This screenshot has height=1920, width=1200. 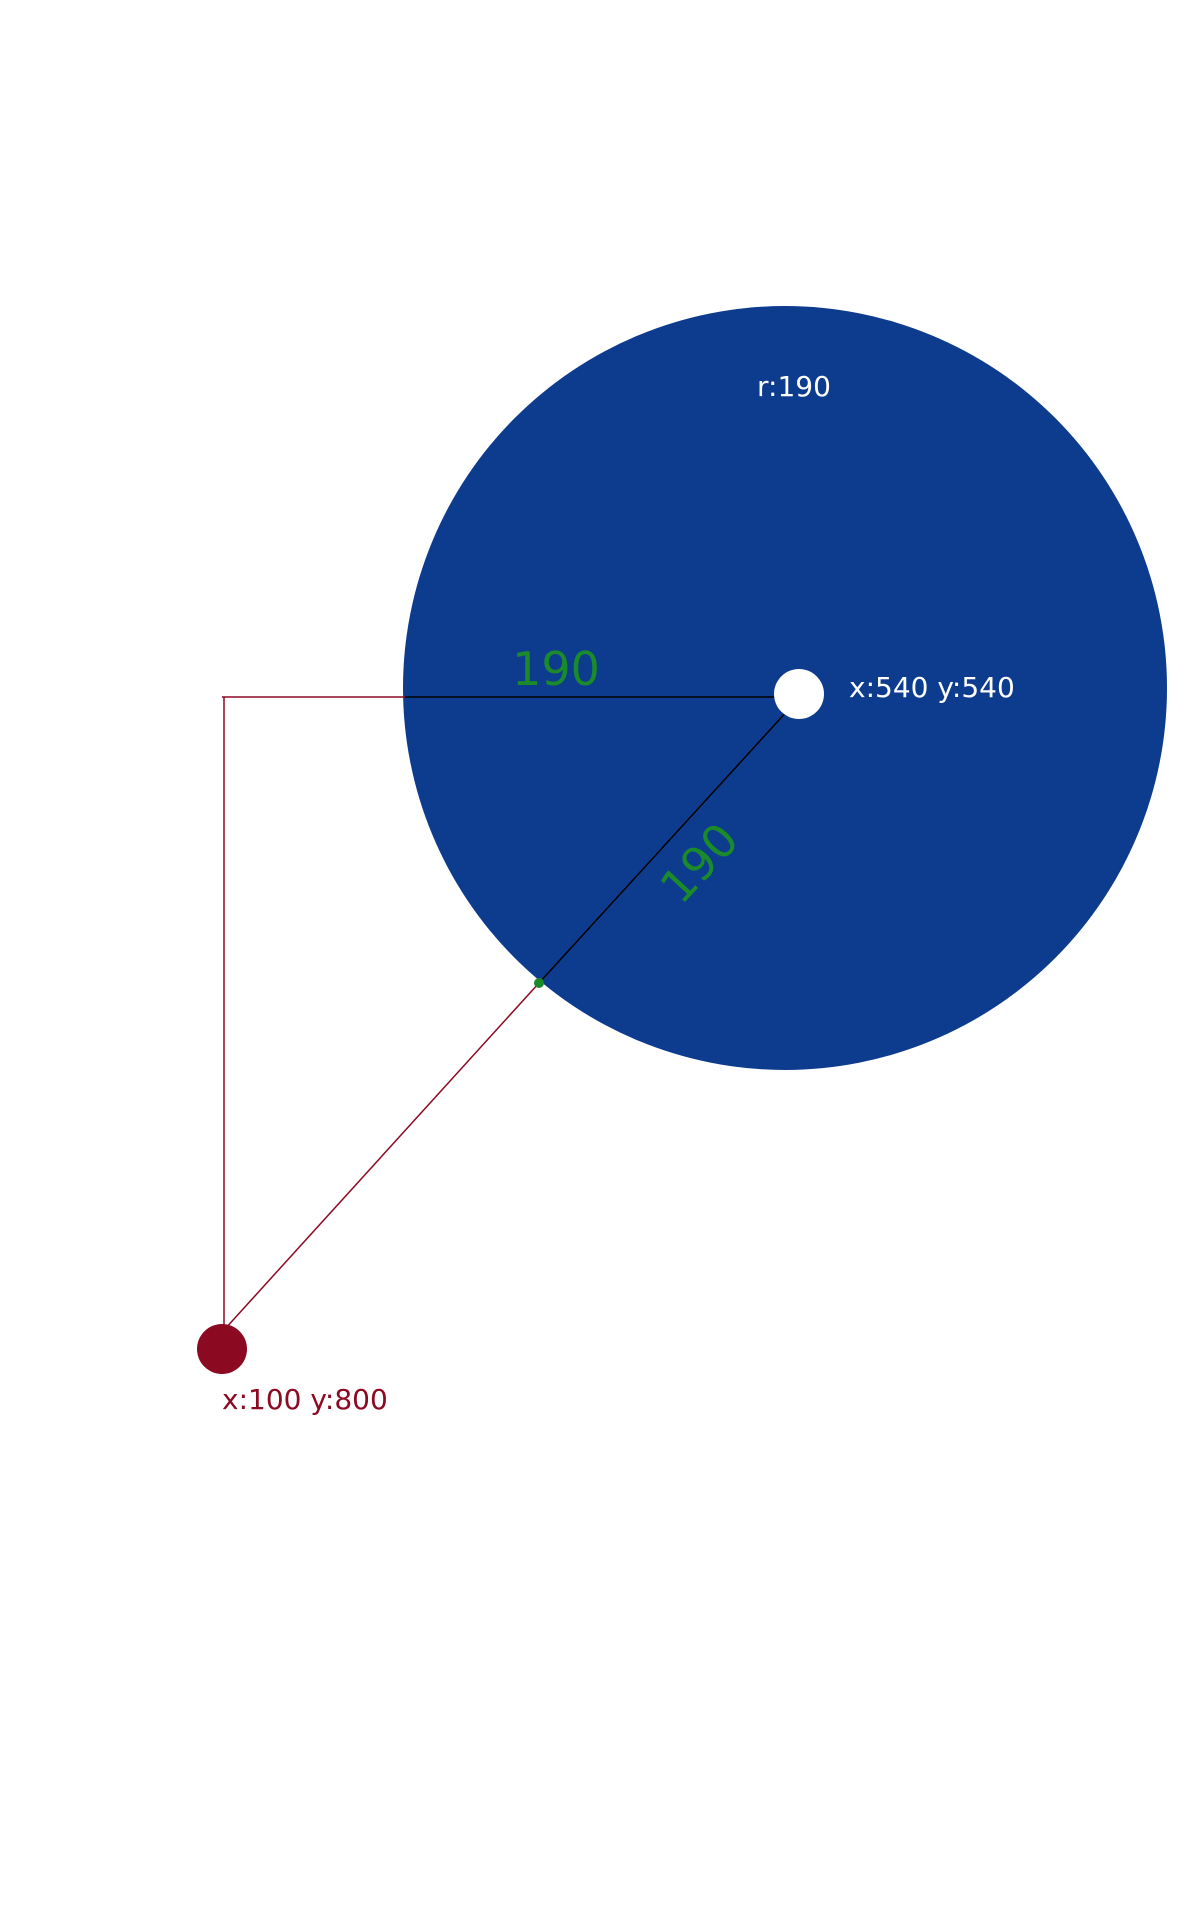 I want to click on center-dot, so click(x=799, y=694).